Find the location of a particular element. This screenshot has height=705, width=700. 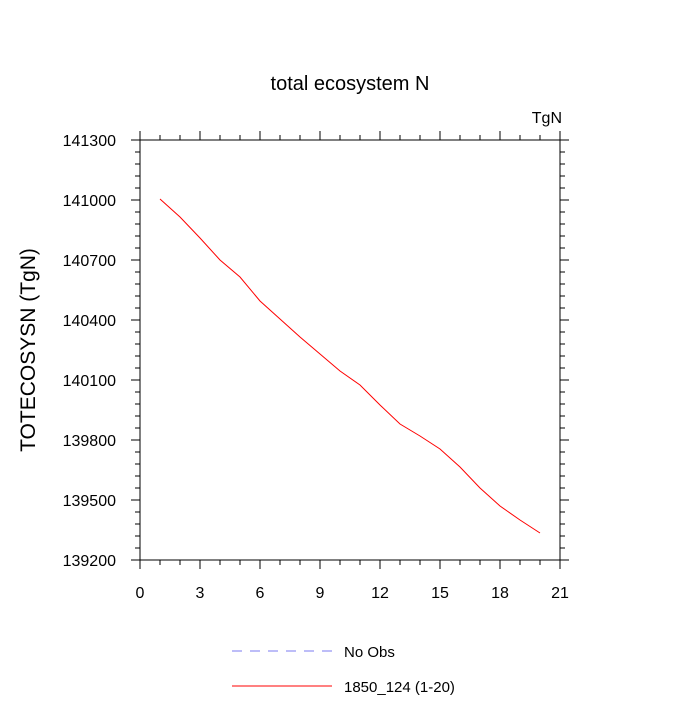

x-tick-label: 15 is located at coordinates (440, 593).